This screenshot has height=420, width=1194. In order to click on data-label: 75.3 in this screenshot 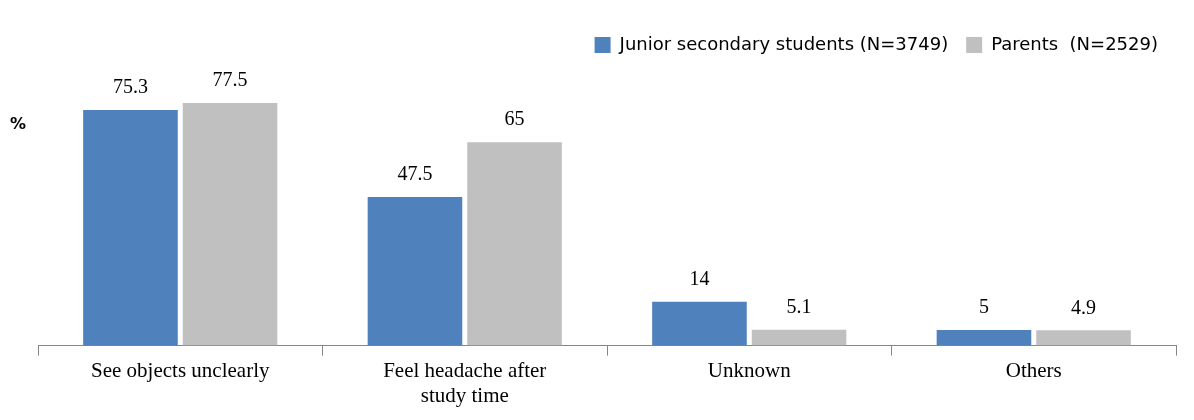, I will do `click(130, 86)`.